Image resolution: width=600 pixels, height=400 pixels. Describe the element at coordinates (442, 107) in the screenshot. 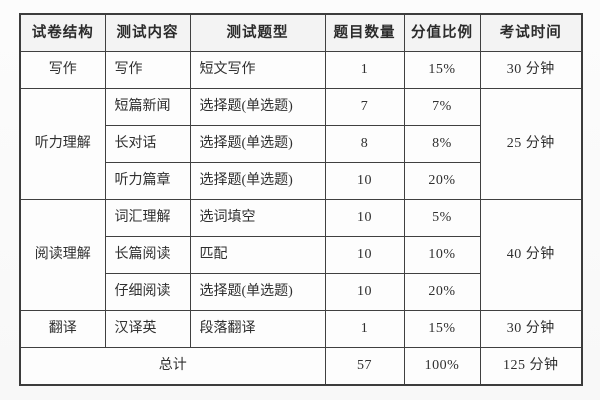

I see `cell-ratio-short-news: 7%` at that location.